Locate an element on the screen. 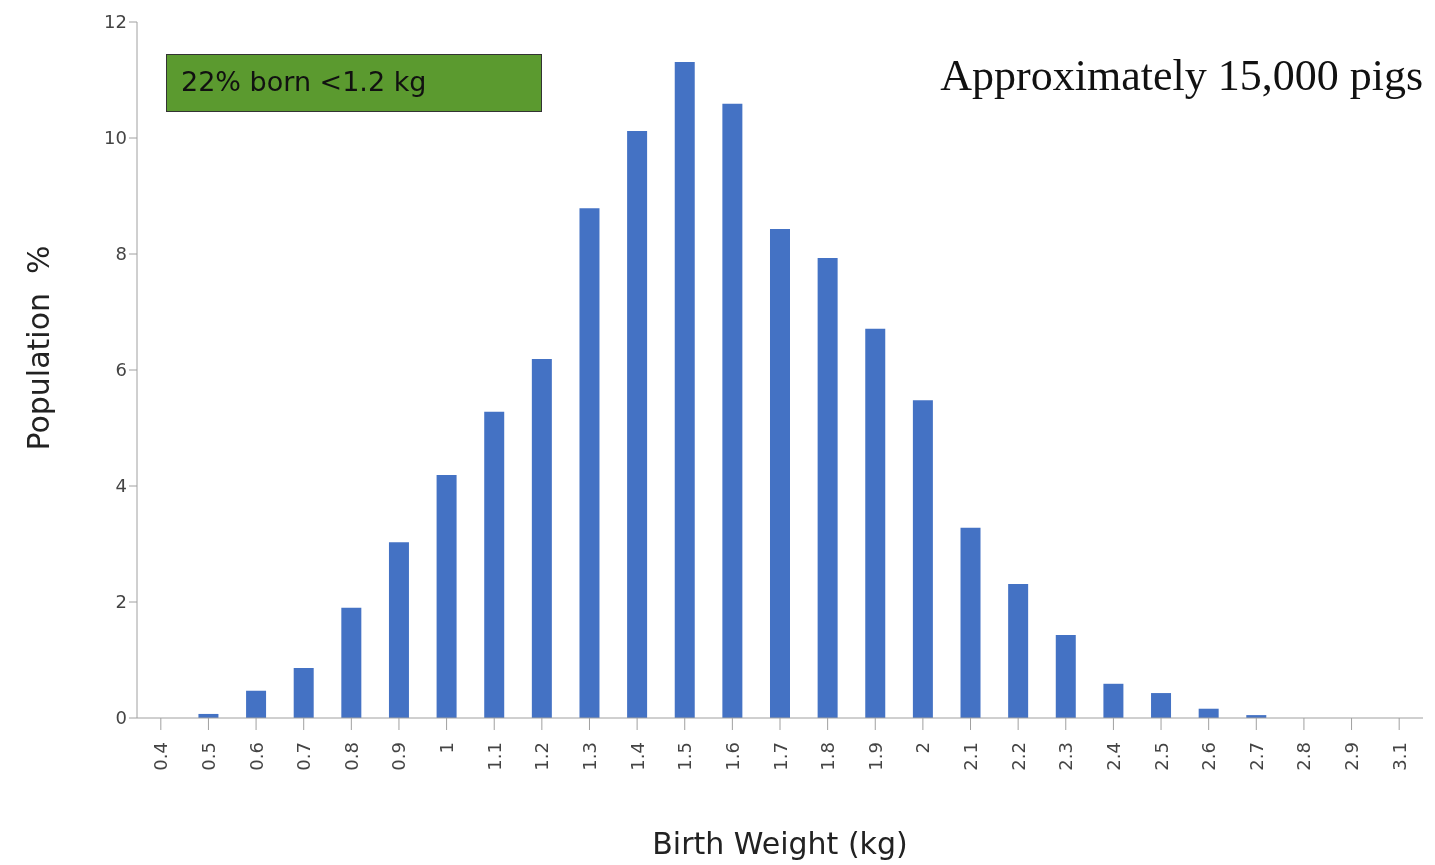 This screenshot has height=865, width=1435. x-axis-title: Birth Weight (kg) is located at coordinates (780, 843).